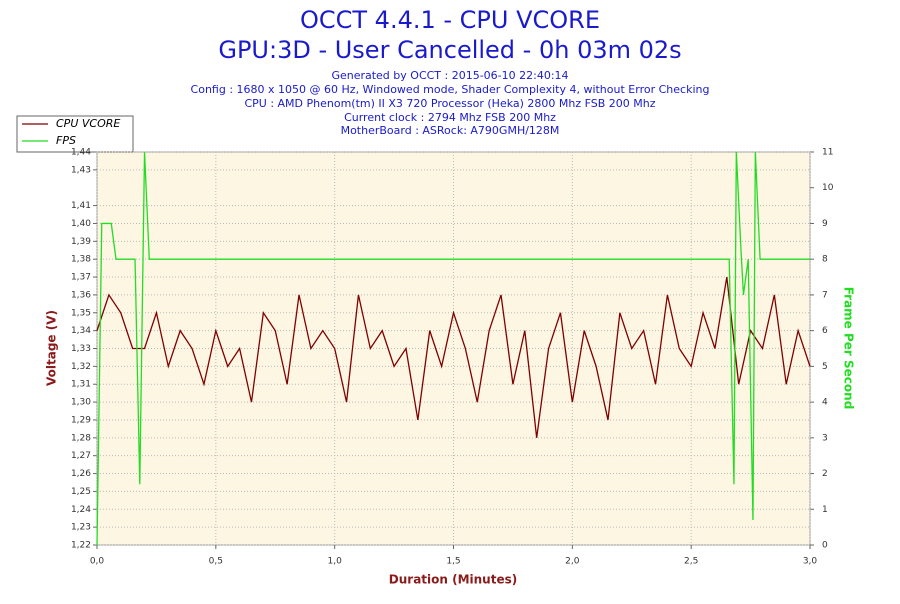  I want to click on y-tick-label: 1,27, so click(81, 456).